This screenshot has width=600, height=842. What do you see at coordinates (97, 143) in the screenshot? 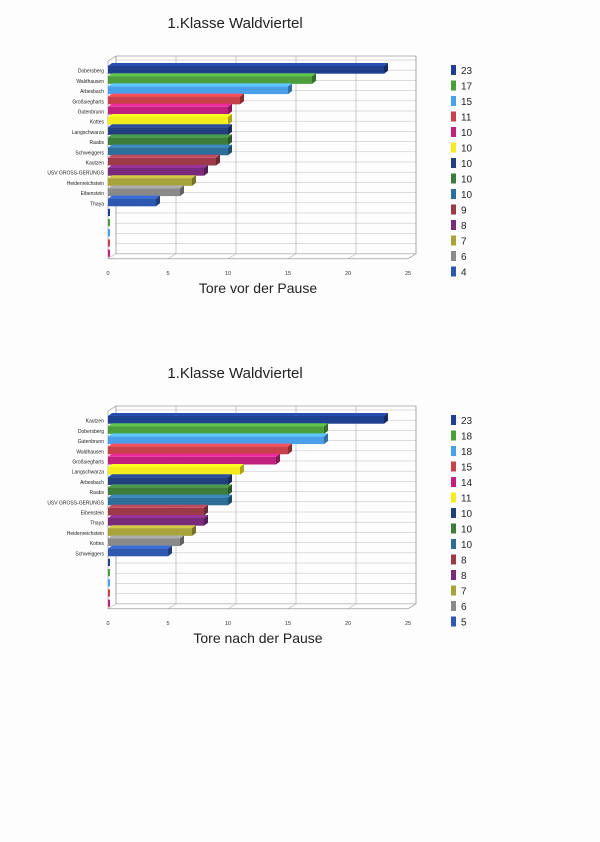
I see `category-label: Raabs` at bounding box center [97, 143].